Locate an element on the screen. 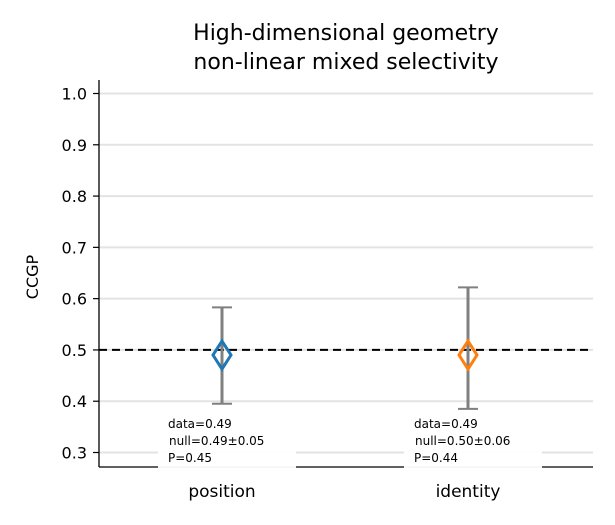  y-tick-label: 0.3 is located at coordinates (74, 453).